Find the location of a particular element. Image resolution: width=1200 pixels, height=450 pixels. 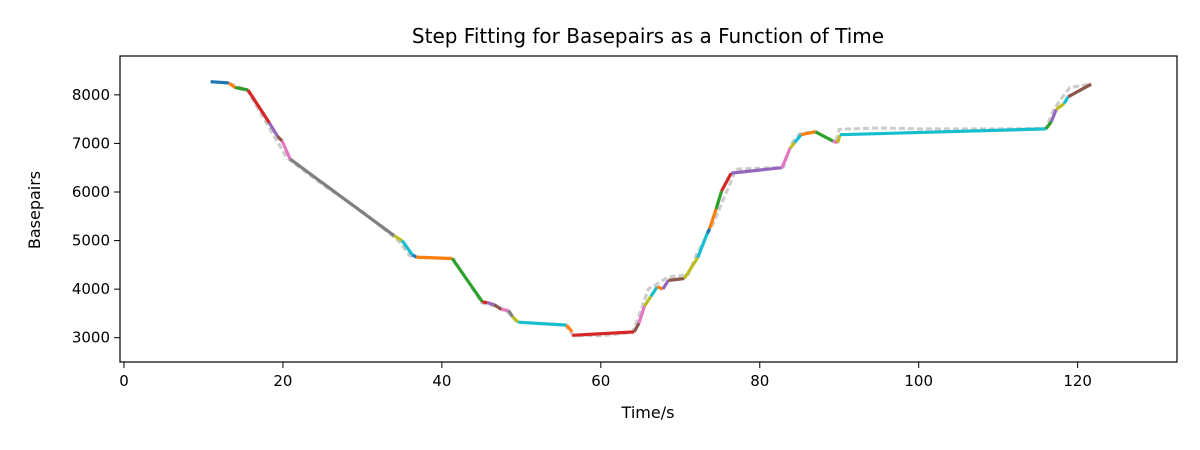

x-tick-label: 40 is located at coordinates (441, 381).